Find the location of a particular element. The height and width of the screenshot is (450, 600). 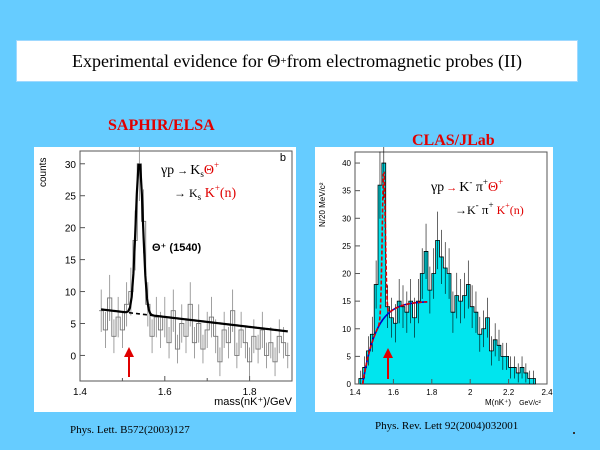

clas-reaction-1: γp → K- π+Θ+ is located at coordinates (466, 186).